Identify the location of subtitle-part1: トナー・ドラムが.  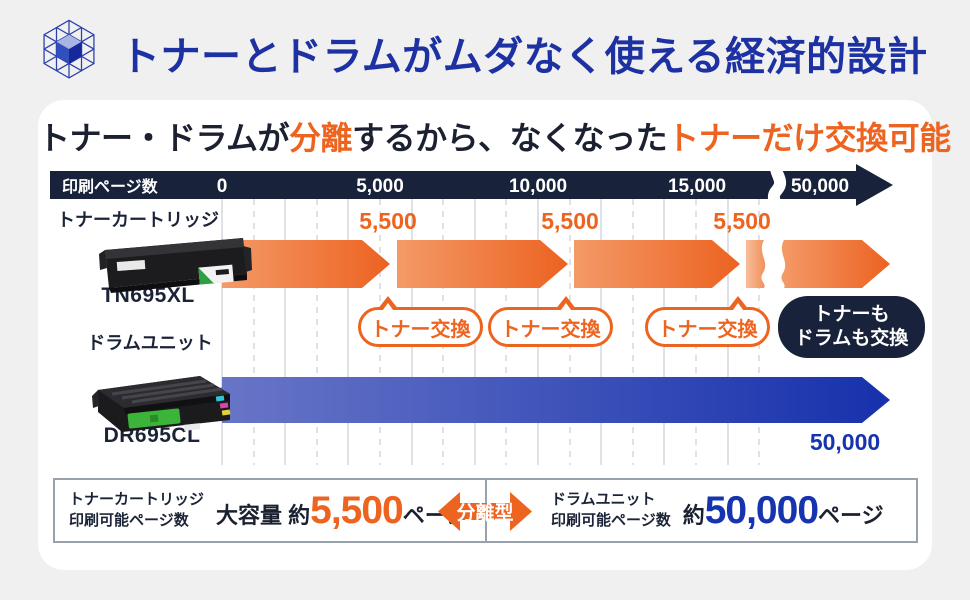
(164, 138).